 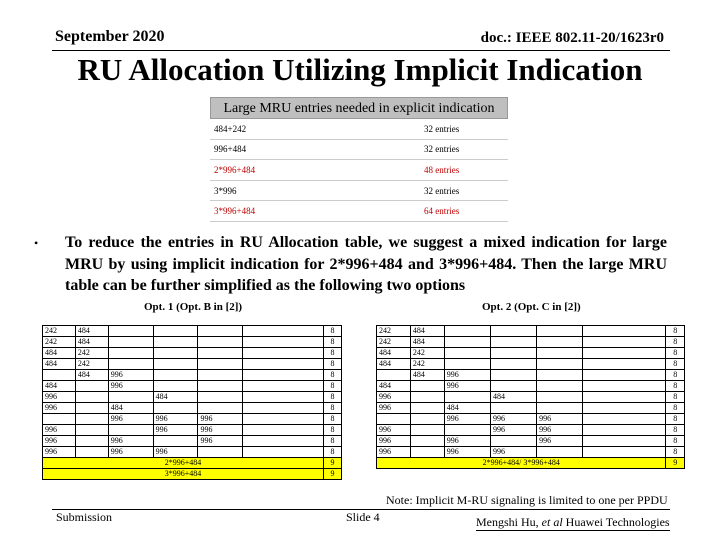 I want to click on implicit-mru-row: 2*996+484 9, so click(x=192, y=463).